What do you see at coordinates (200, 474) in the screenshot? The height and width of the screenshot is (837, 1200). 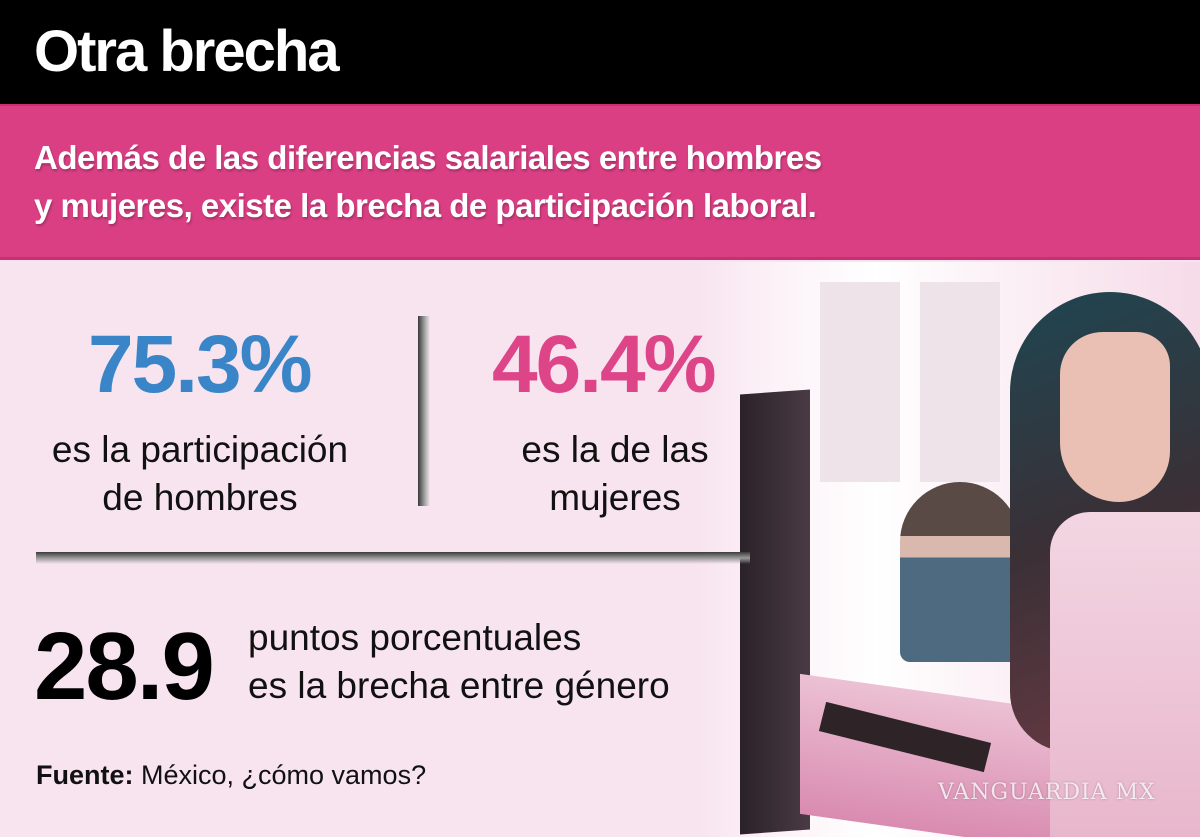 I see `men-participation-label: es la participación de hombres` at bounding box center [200, 474].